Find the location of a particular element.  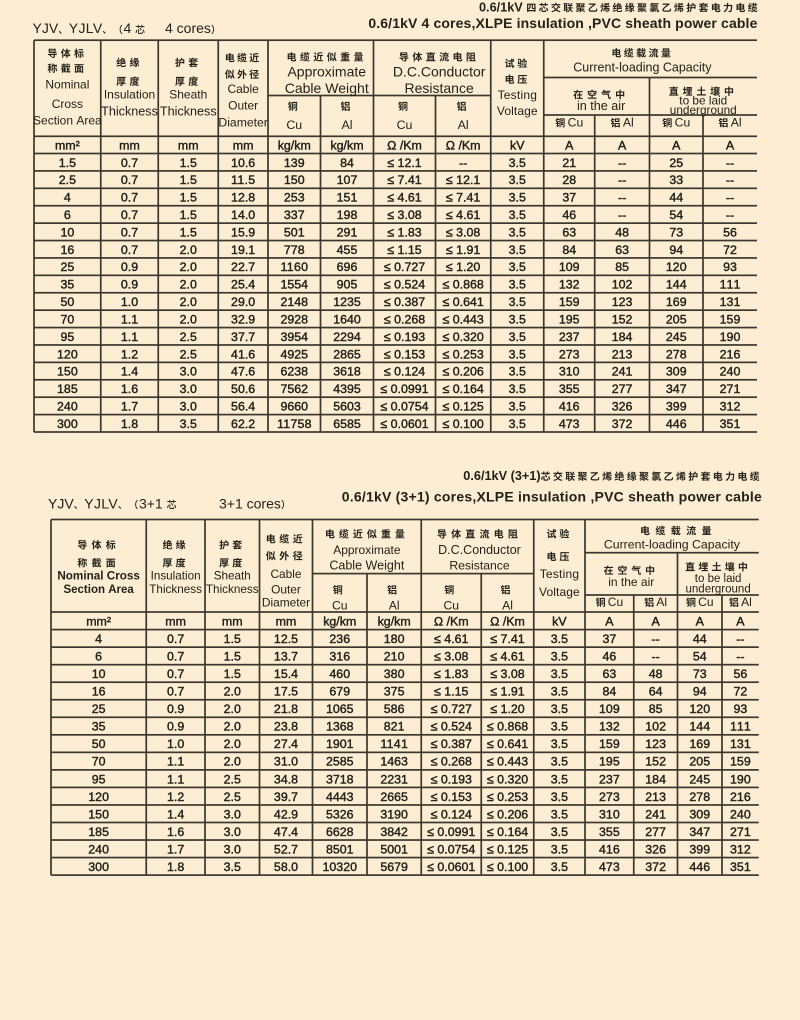

svg-text: 190 is located at coordinates (730, 337).